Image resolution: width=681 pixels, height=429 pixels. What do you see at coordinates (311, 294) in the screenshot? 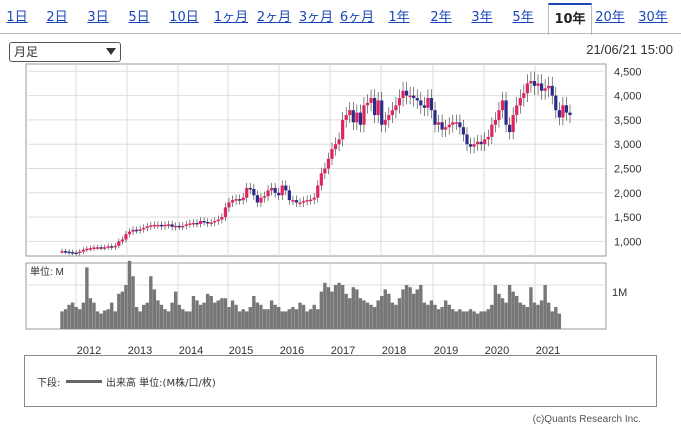
I see `volume-bars` at bounding box center [311, 294].